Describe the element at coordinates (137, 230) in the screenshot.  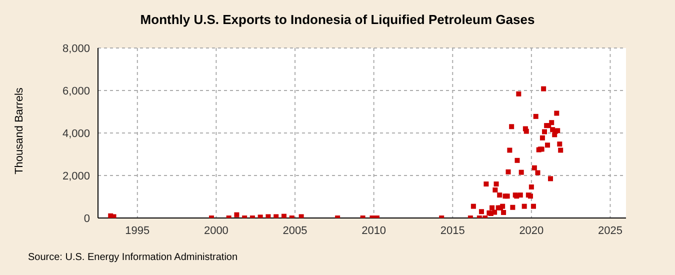
I see `x-tick-label: 1995` at that location.